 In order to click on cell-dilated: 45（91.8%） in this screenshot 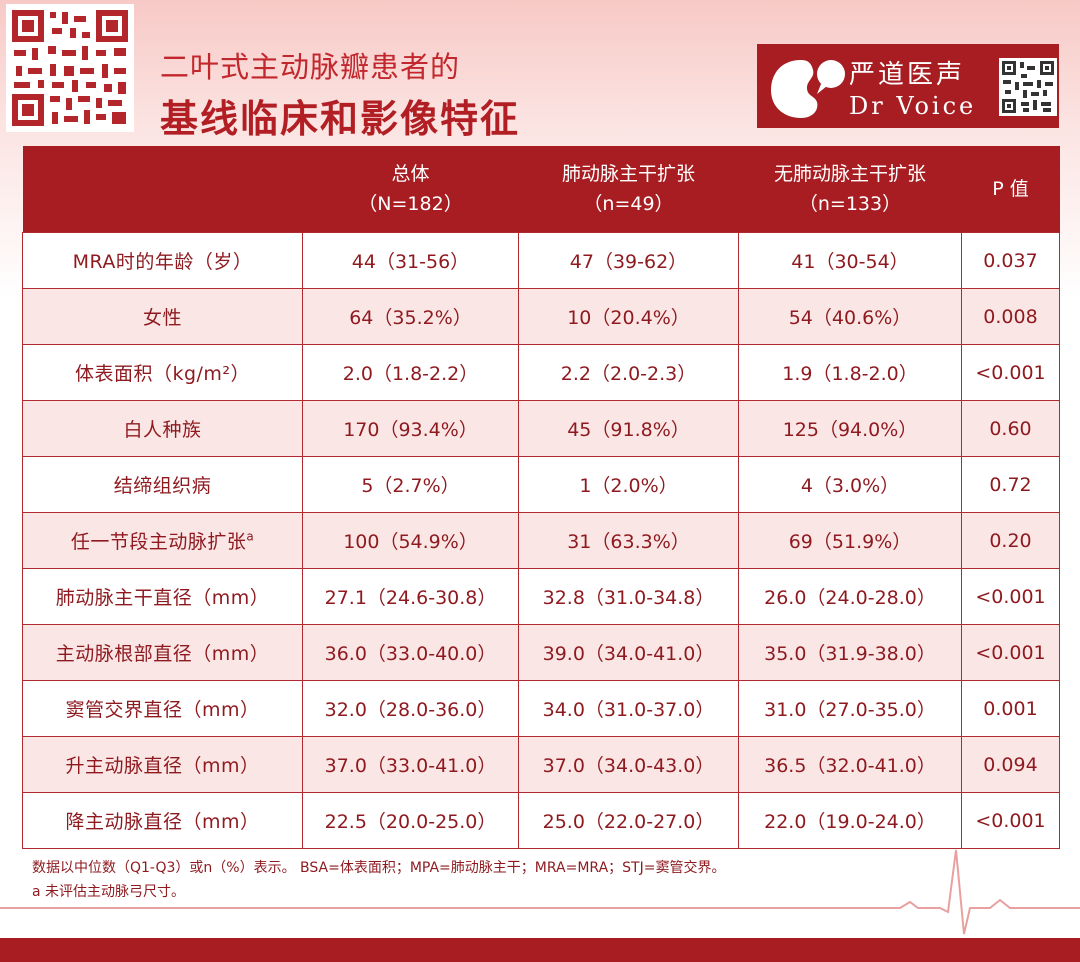, I will do `click(628, 428)`.